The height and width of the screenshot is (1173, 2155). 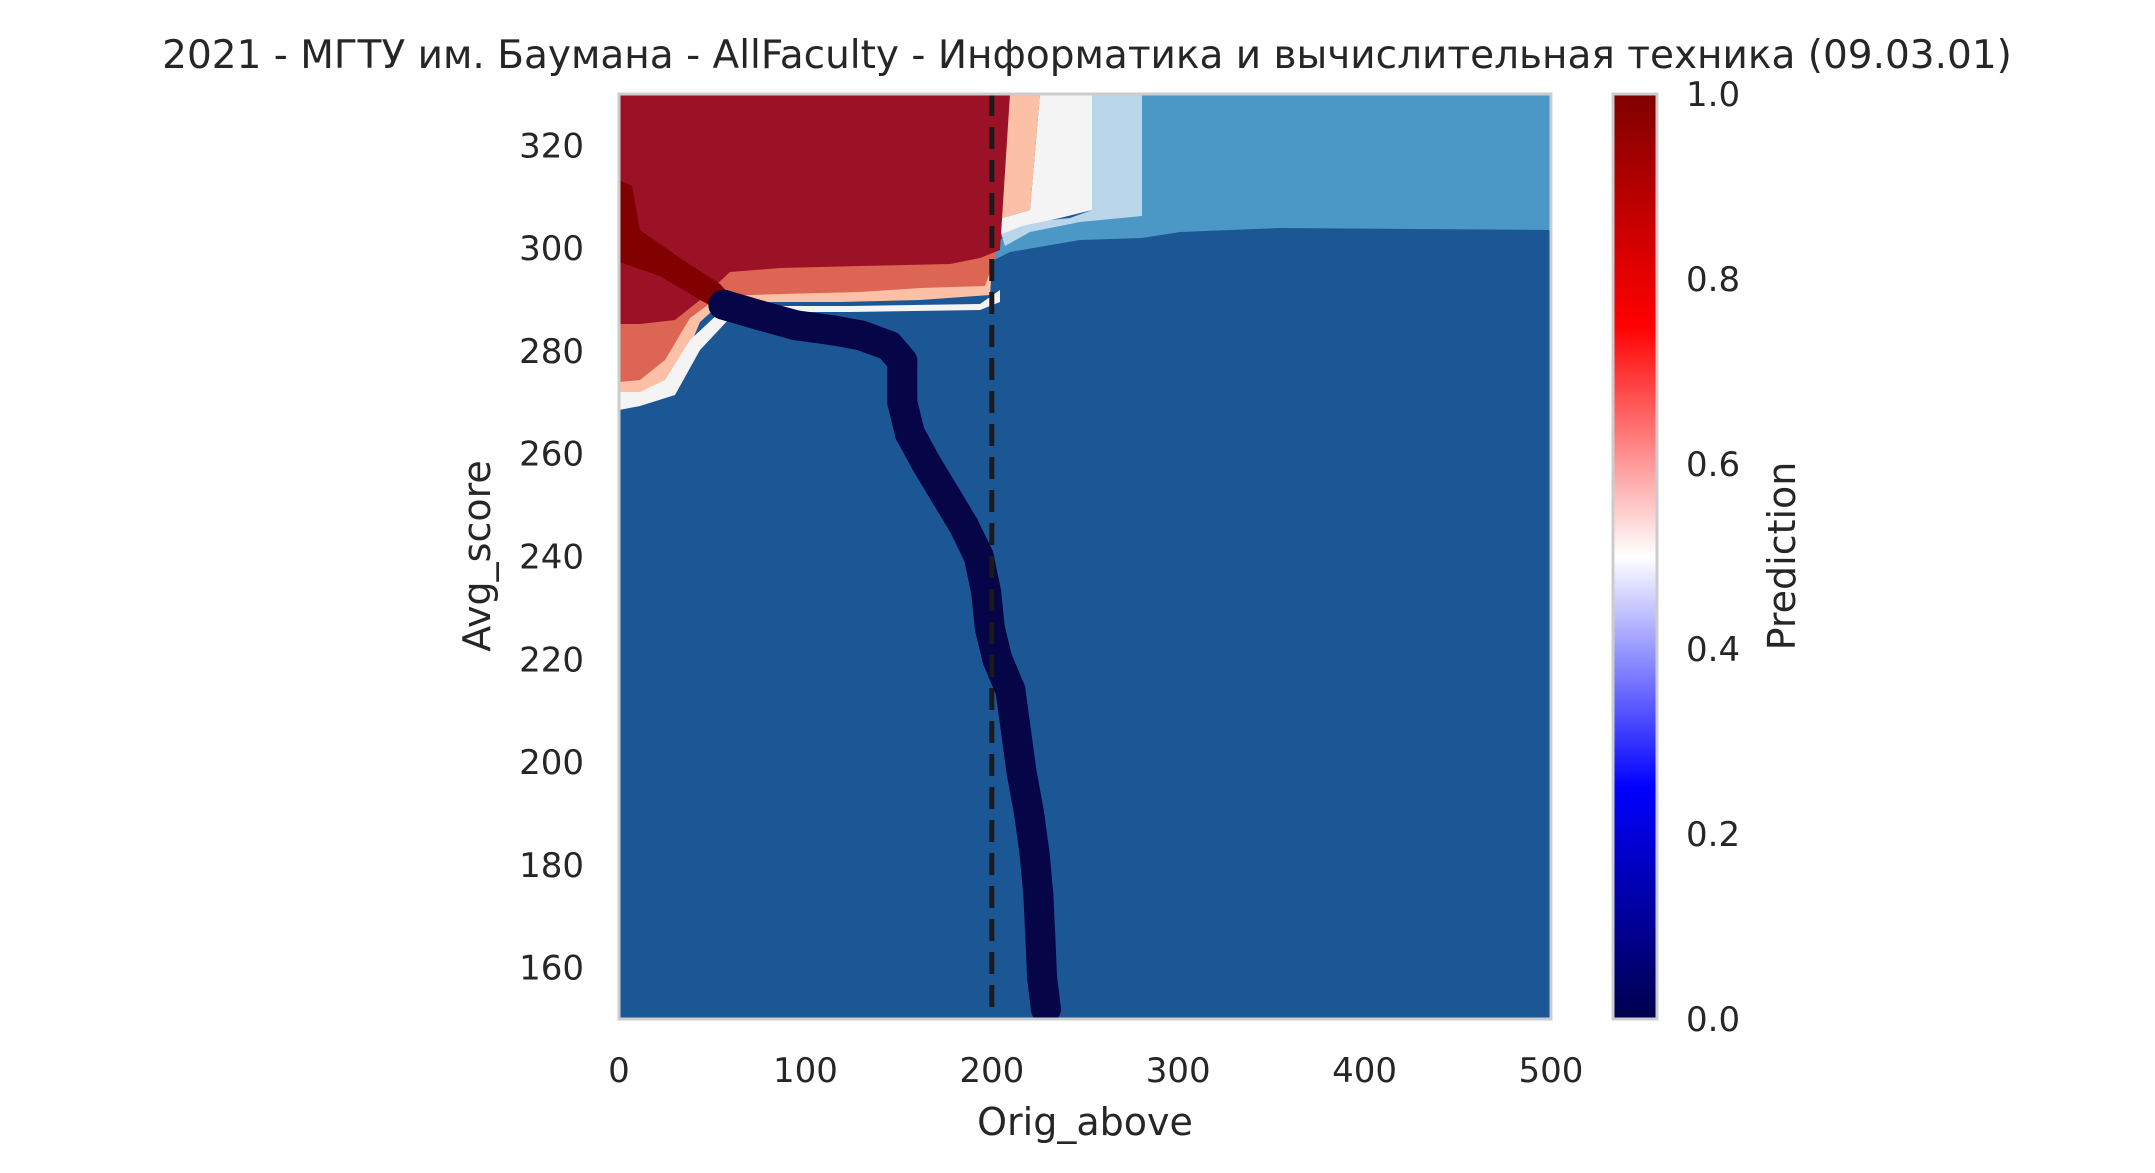 I want to click on colorbar-label: Prediction, so click(x=1782, y=556).